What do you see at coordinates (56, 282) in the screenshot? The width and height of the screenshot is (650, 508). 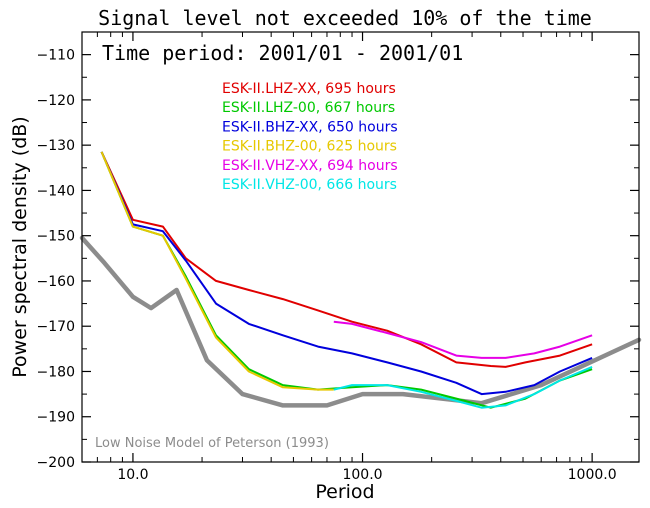 I see `y-tick-label: −160` at bounding box center [56, 282].